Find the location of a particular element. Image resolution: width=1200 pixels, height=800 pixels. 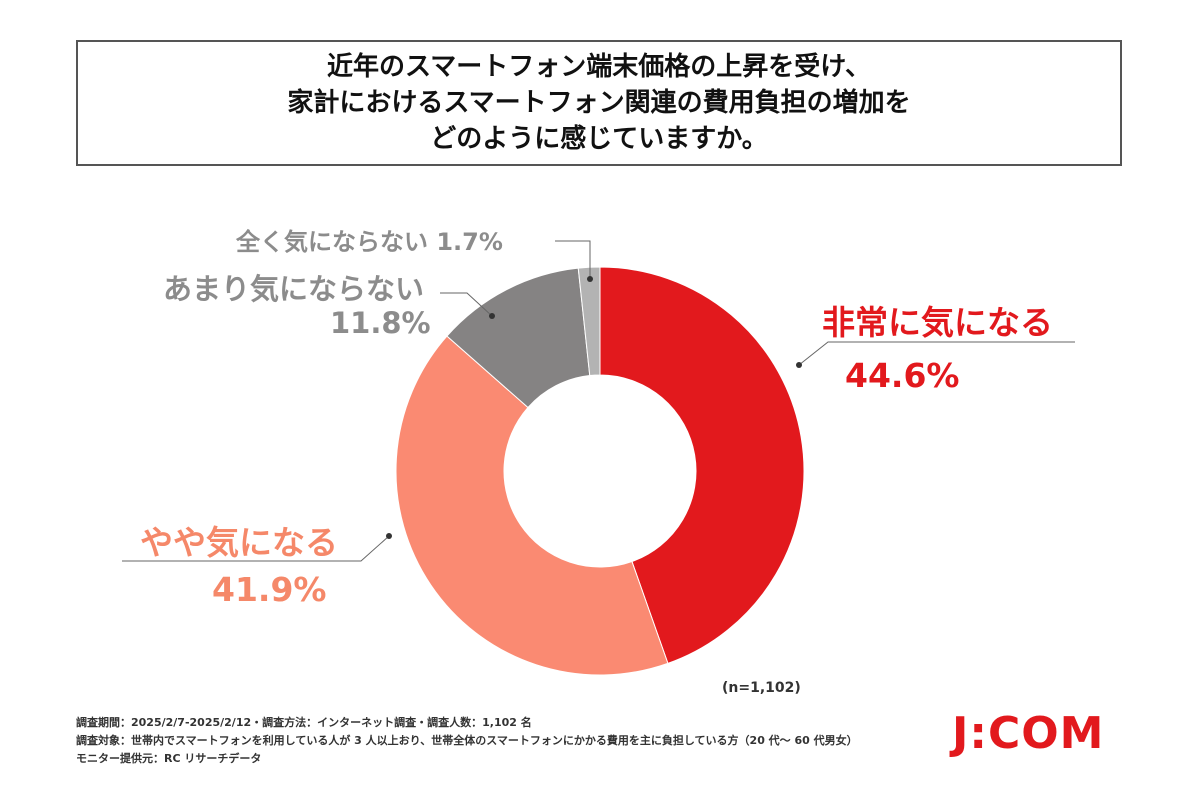

leader-notatall-dot is located at coordinates (590, 279).